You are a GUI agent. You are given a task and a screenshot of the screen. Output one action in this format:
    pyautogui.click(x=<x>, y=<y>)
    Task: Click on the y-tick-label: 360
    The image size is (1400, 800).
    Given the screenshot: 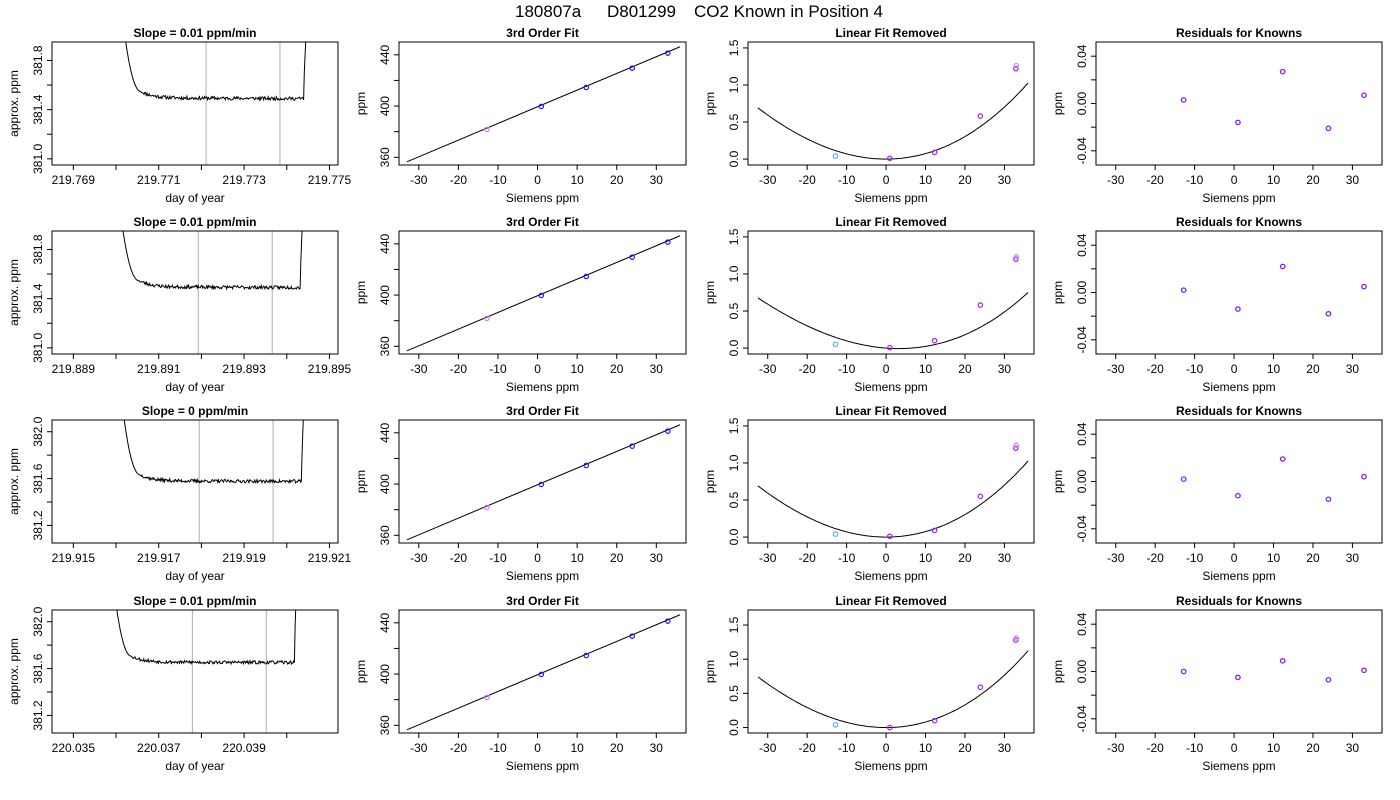 What is the action you would take?
    pyautogui.click(x=385, y=535)
    